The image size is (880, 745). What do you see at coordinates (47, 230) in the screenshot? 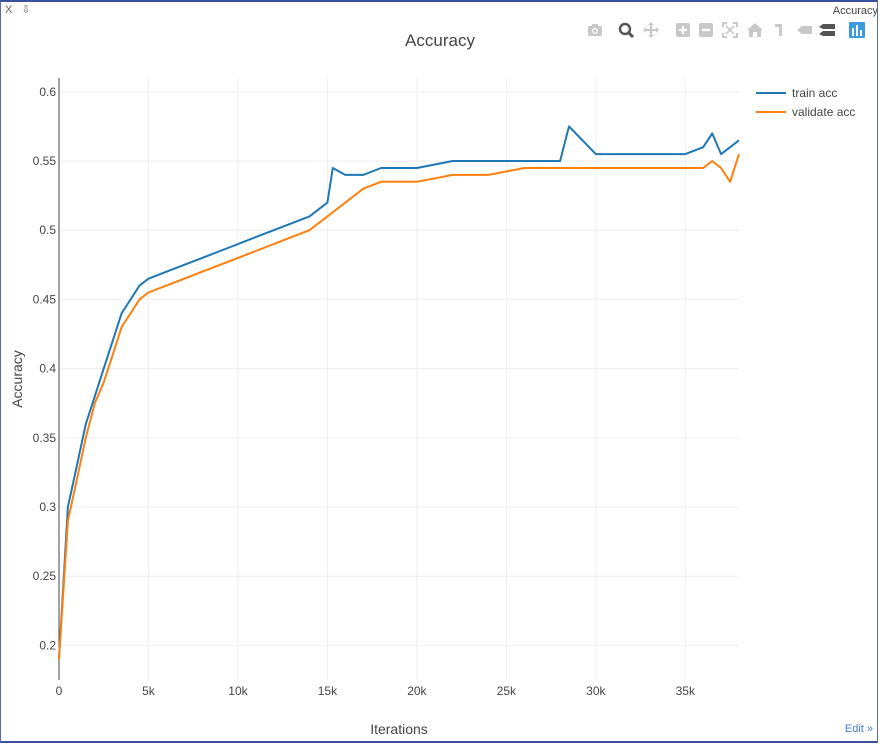
I see `y-tick-label: 0.5` at bounding box center [47, 230].